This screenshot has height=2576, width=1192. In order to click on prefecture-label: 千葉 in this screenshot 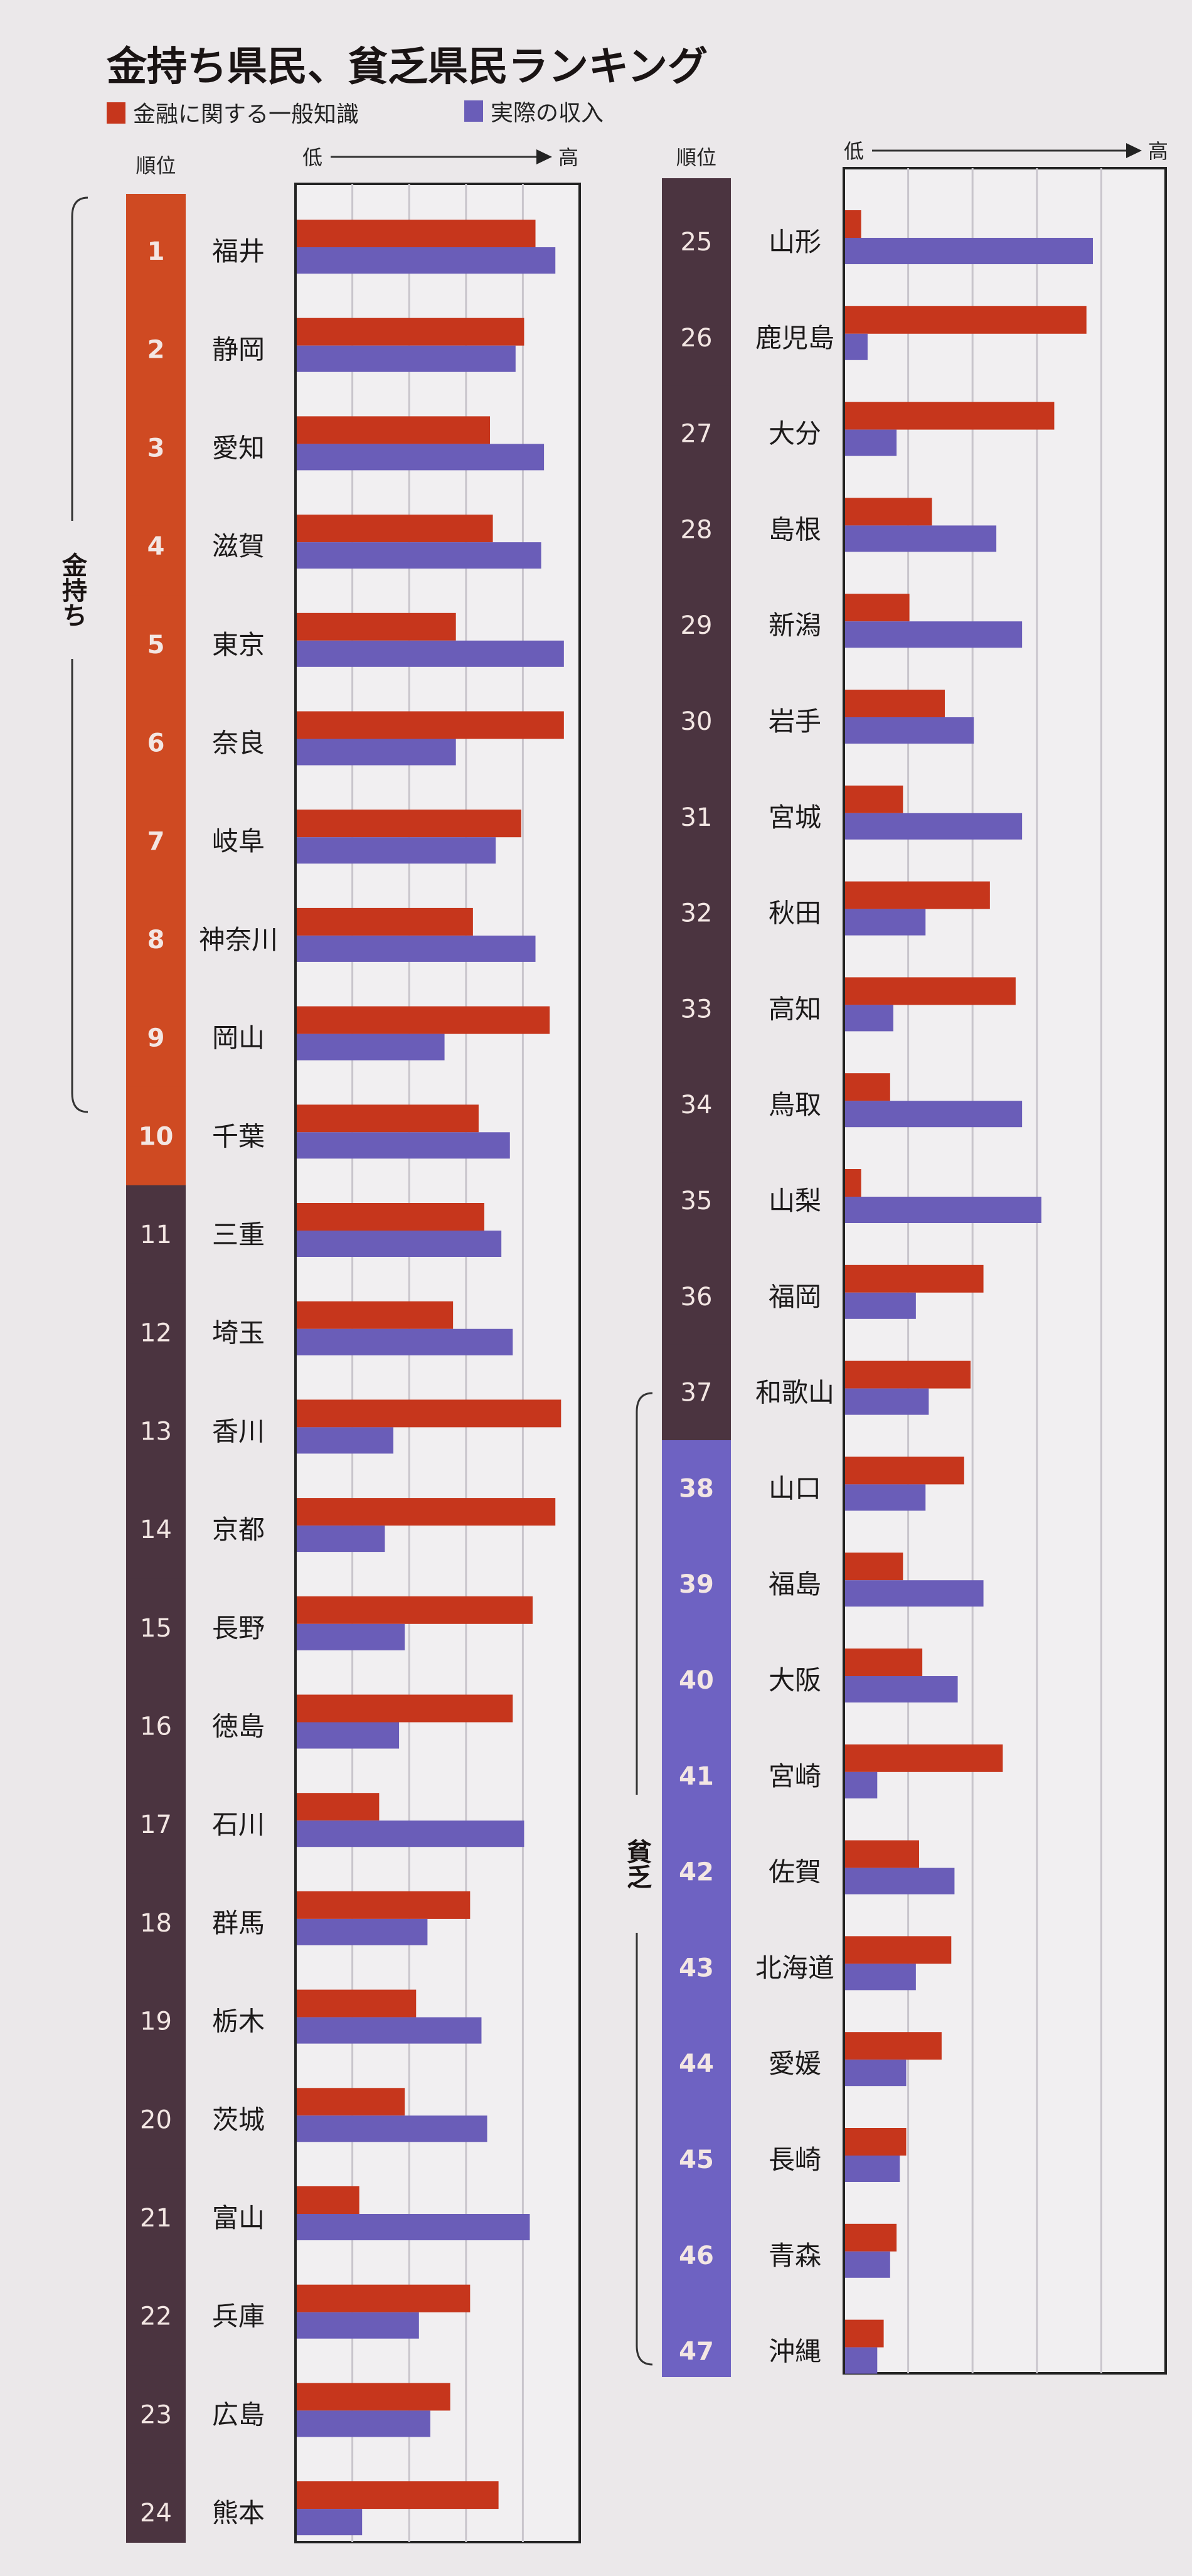, I will do `click(239, 1136)`.